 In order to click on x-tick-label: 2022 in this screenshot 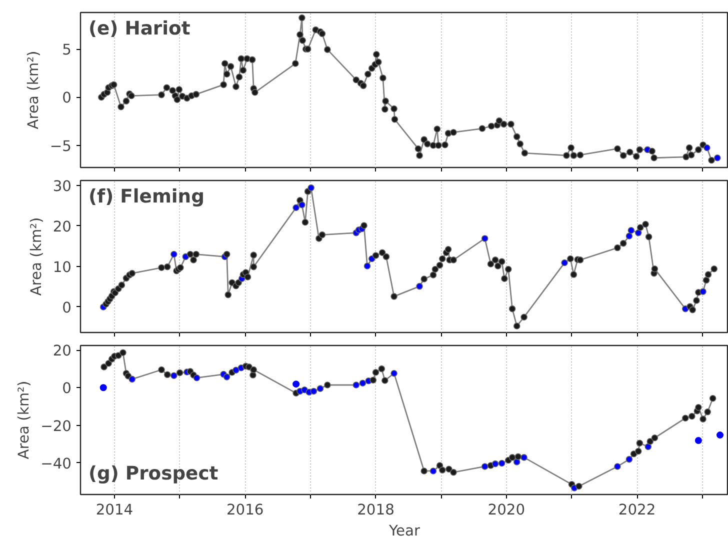, I will do `click(637, 510)`.